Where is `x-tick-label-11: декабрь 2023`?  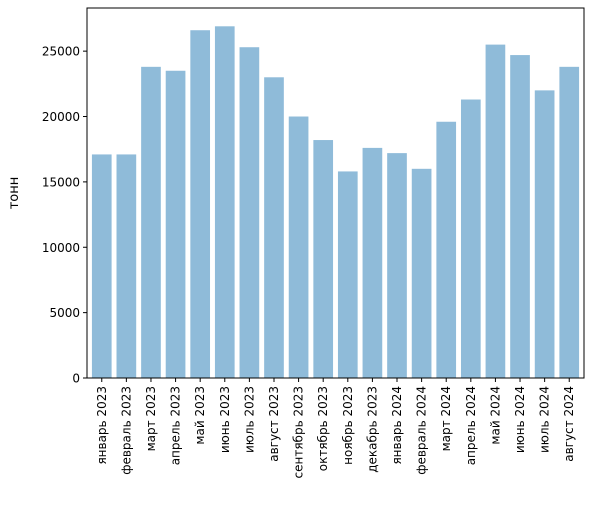 x-tick-label-11: декабрь 2023 is located at coordinates (372, 429).